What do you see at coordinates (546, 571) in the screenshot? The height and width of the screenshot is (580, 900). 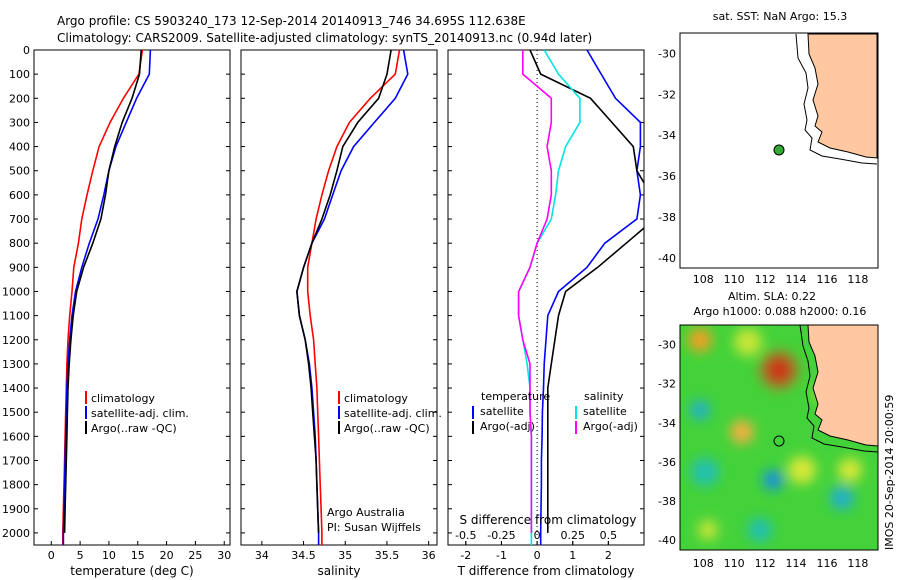 I see `difference-x-label: T difference from climatology` at bounding box center [546, 571].